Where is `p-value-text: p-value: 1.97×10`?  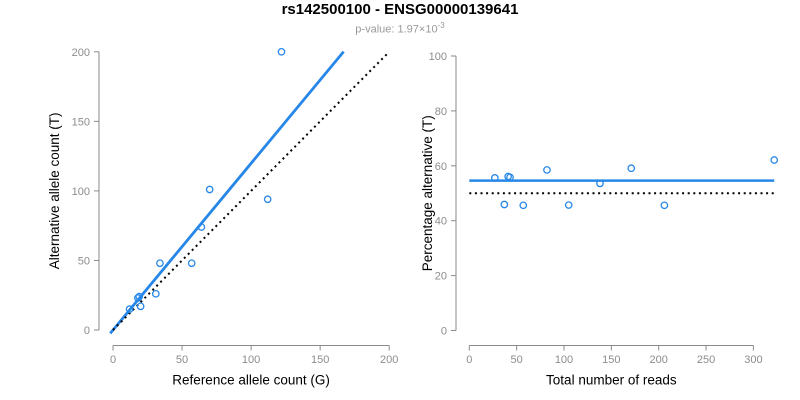 p-value-text: p-value: 1.97×10 is located at coordinates (396, 29).